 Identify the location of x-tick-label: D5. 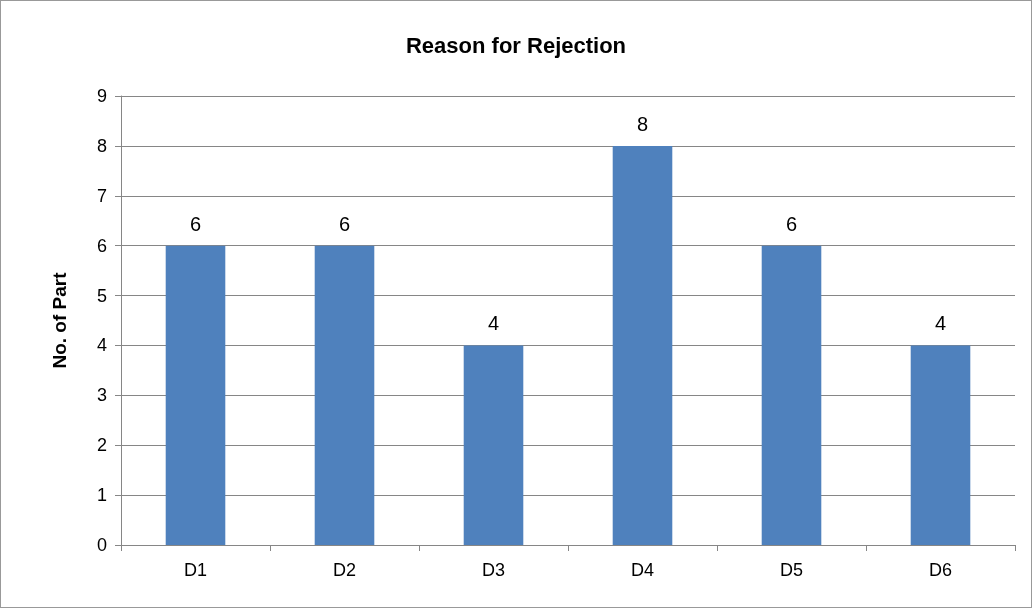
(791, 570).